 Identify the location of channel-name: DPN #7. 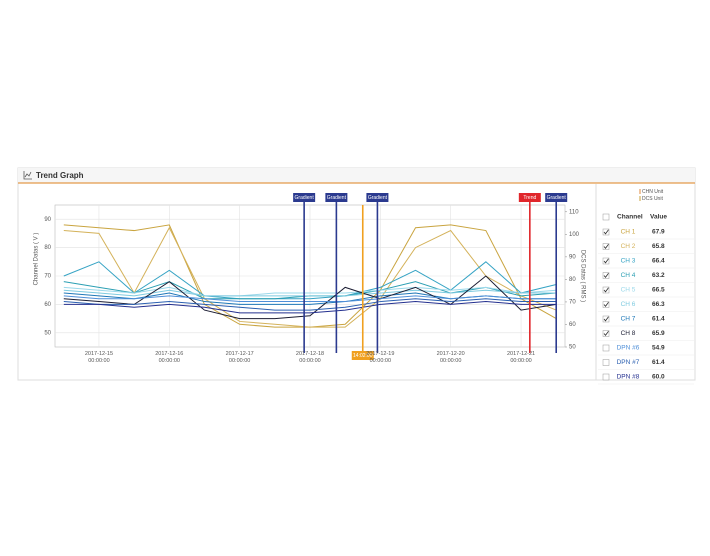
(628, 362).